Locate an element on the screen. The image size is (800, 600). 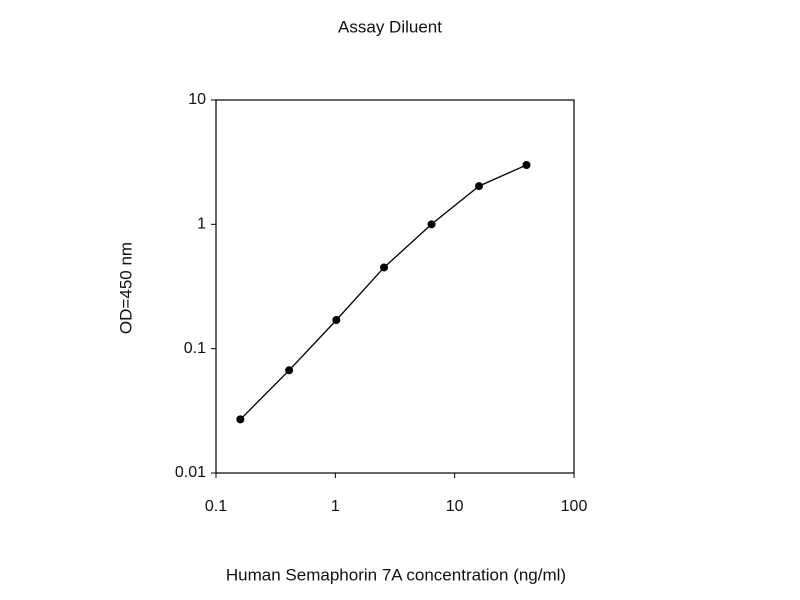
x-tick-label: 0.1 is located at coordinates (216, 506).